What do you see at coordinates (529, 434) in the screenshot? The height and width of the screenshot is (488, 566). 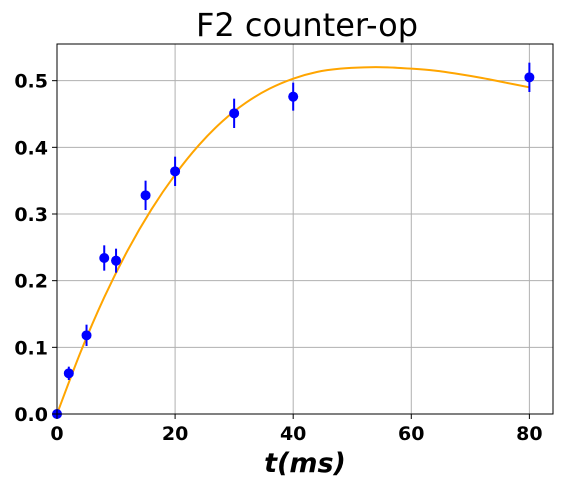 I see `x-tick-label: 80` at bounding box center [529, 434].